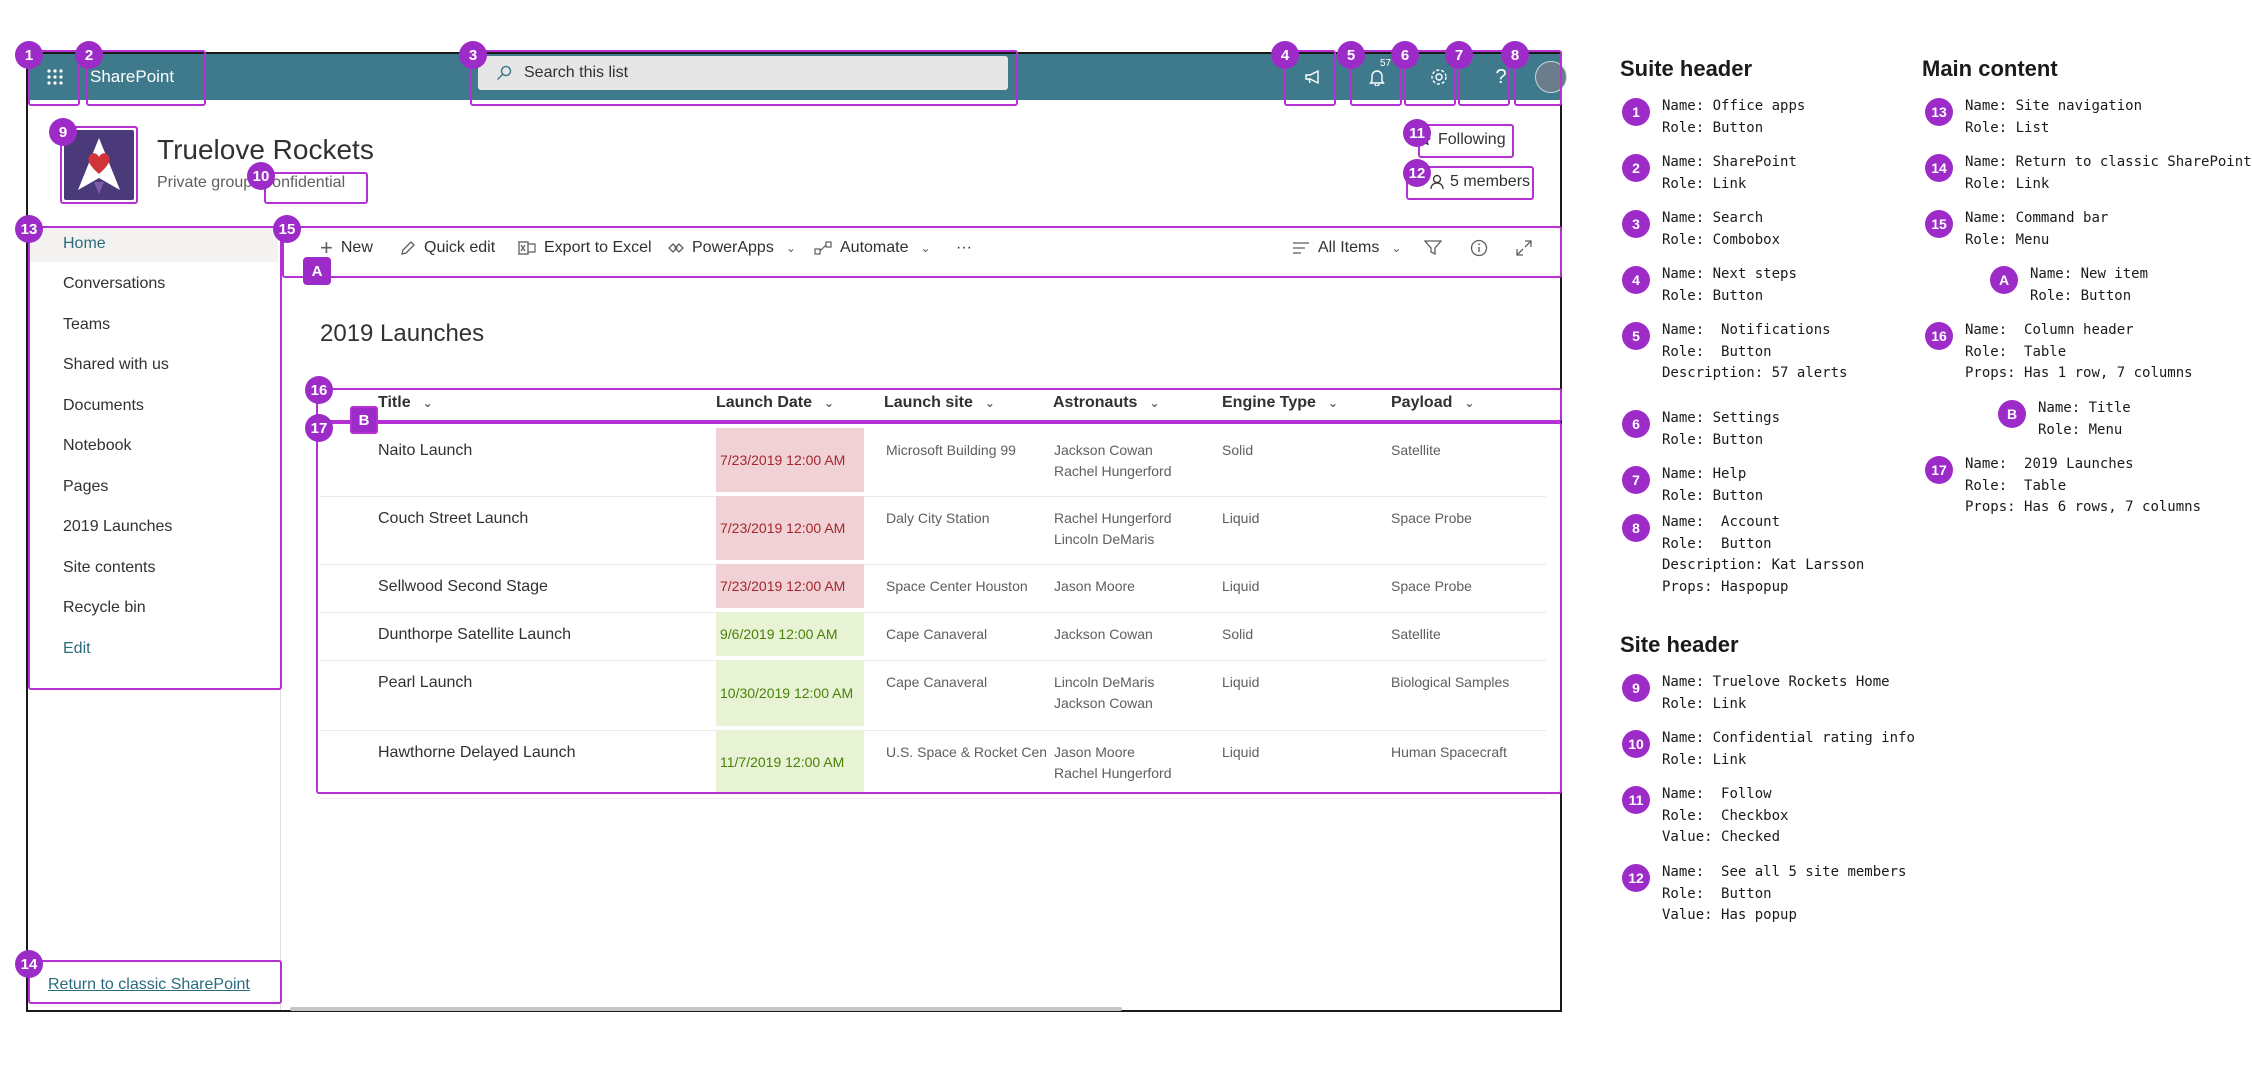 This screenshot has height=1083, width=2252. Describe the element at coordinates (1771, 330) in the screenshot. I see `legend-value: Notifications` at that location.